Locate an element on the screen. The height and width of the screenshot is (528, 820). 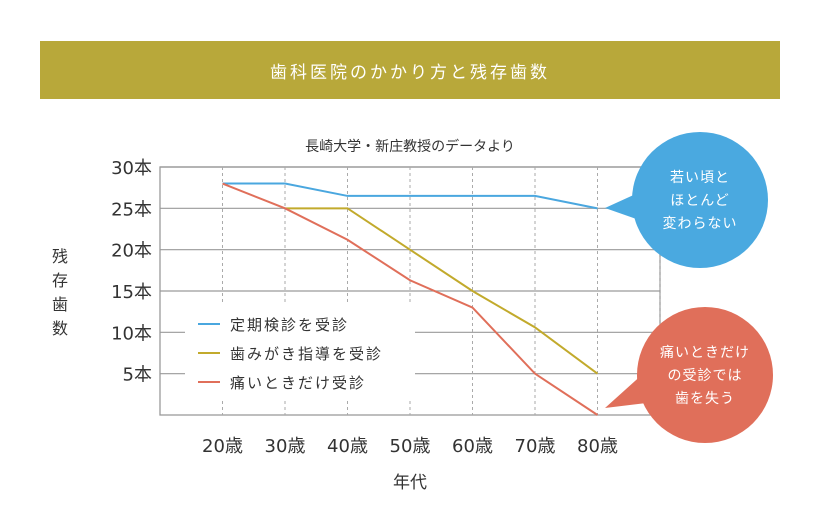
legend-label: 定期検診を受診 is located at coordinates (289, 325).